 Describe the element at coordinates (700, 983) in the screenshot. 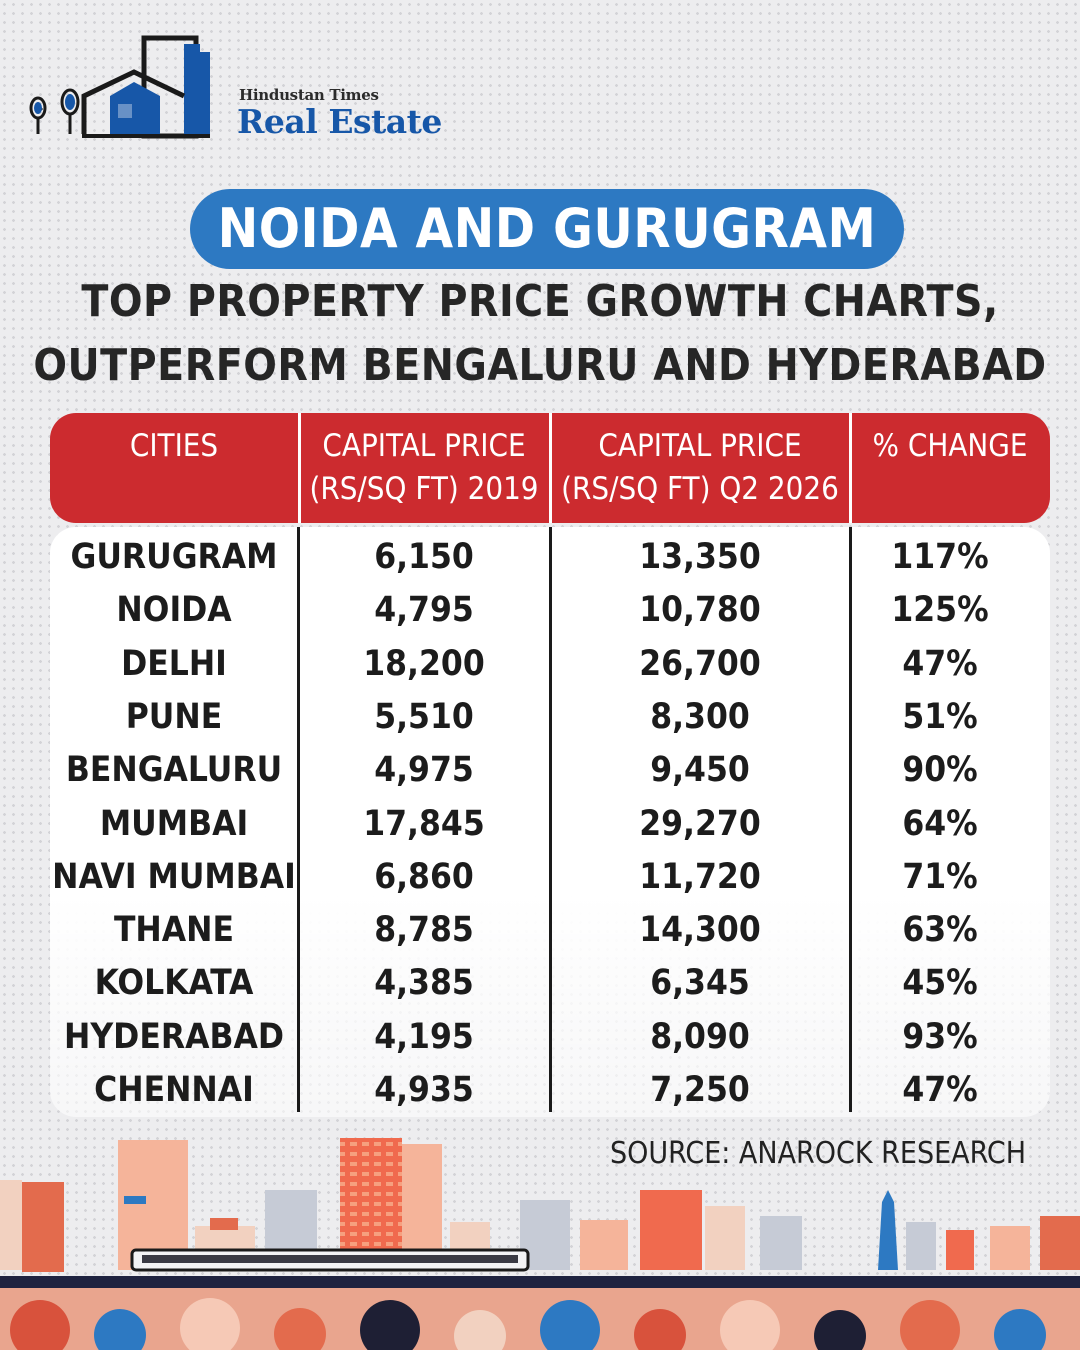

I see `row-price-2026: 6,345` at that location.